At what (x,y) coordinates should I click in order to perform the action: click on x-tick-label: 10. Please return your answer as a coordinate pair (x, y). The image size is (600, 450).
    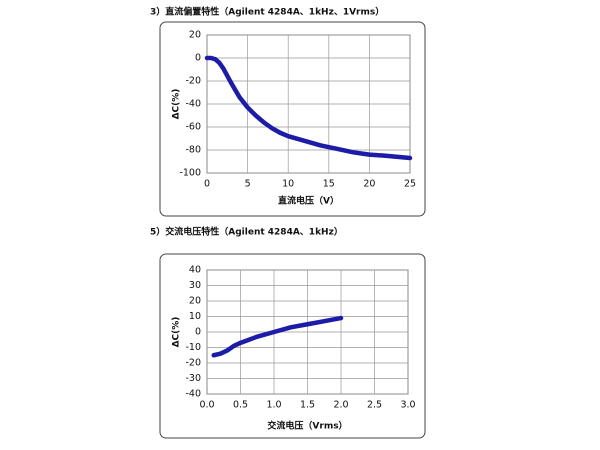
    Looking at the image, I should click on (288, 184).